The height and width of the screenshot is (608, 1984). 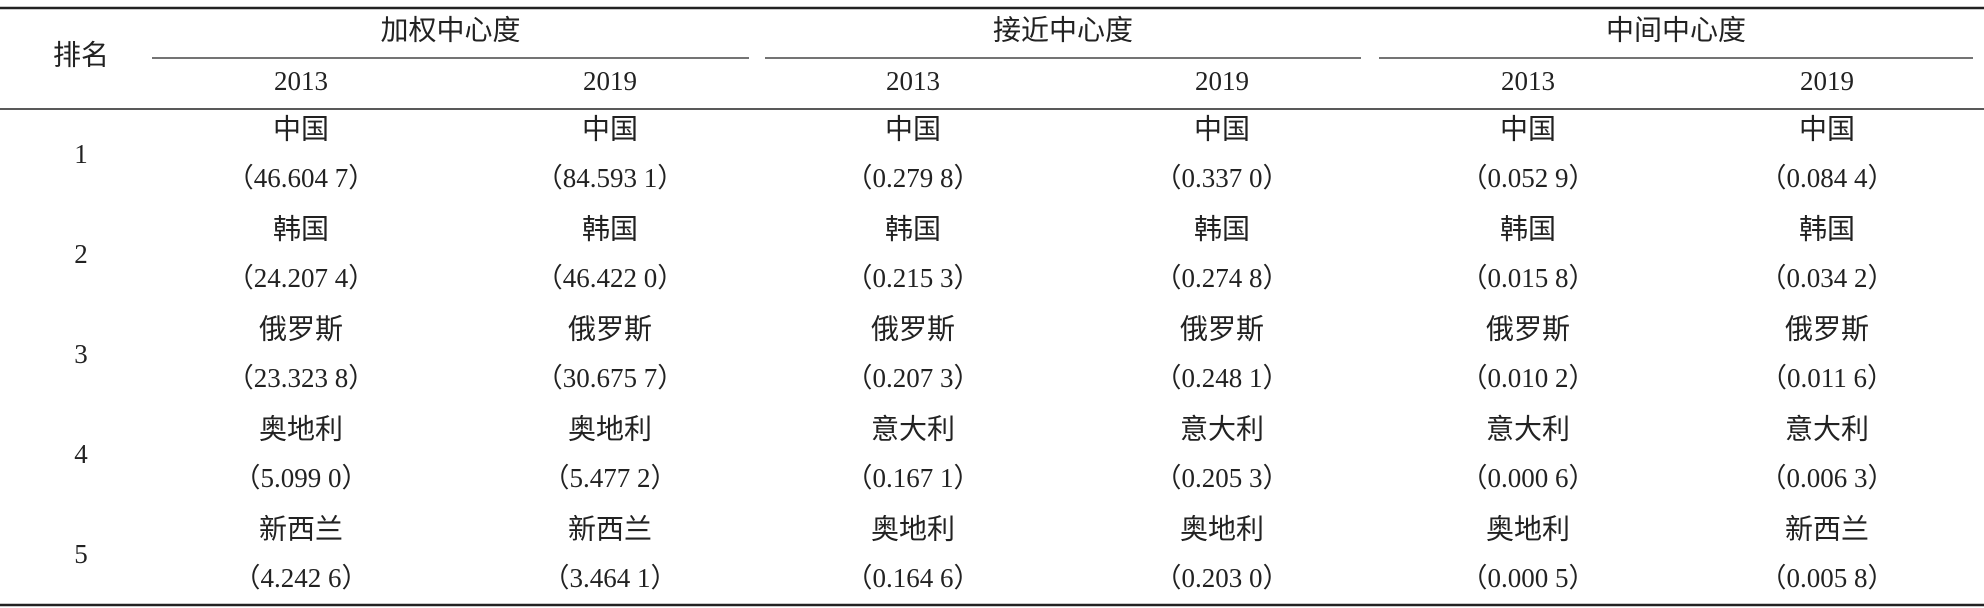 What do you see at coordinates (81, 55) in the screenshot?
I see `corner-header: 排名` at bounding box center [81, 55].